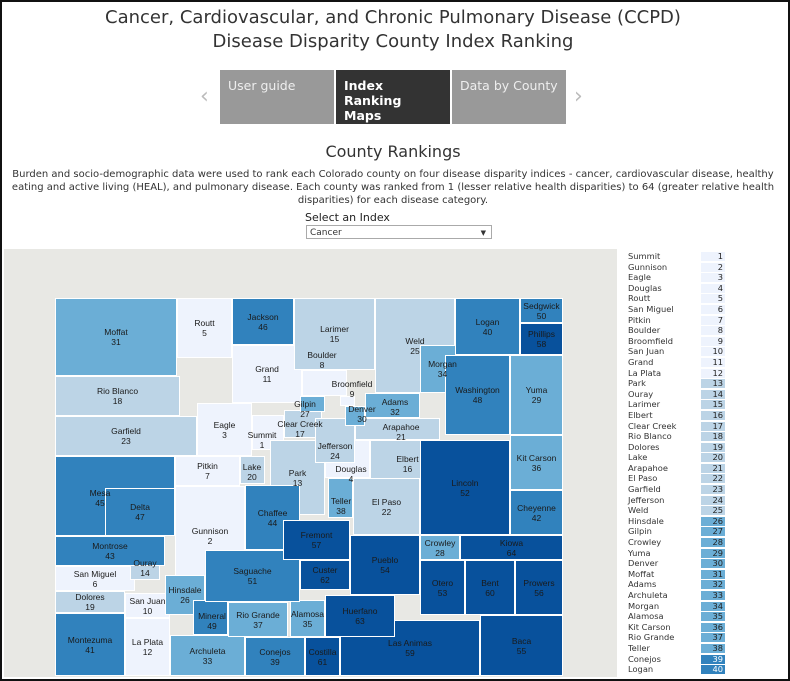 The width and height of the screenshot is (790, 681). Describe the element at coordinates (678, 606) in the screenshot. I see `ranking-row: Morgan 34` at that location.